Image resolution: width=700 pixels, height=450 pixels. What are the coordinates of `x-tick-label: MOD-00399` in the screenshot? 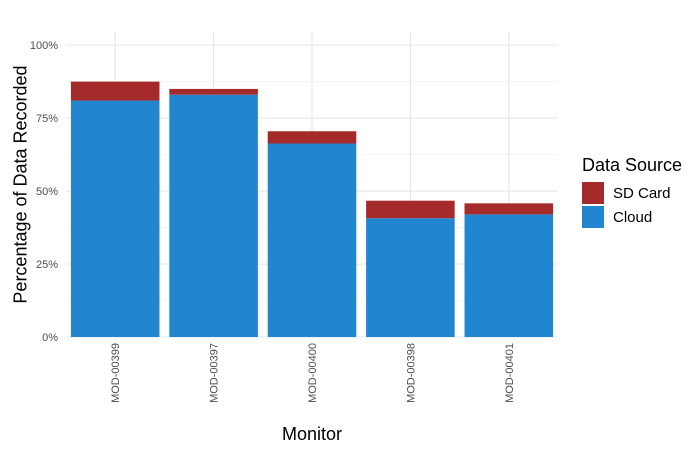 It's located at (116, 373).